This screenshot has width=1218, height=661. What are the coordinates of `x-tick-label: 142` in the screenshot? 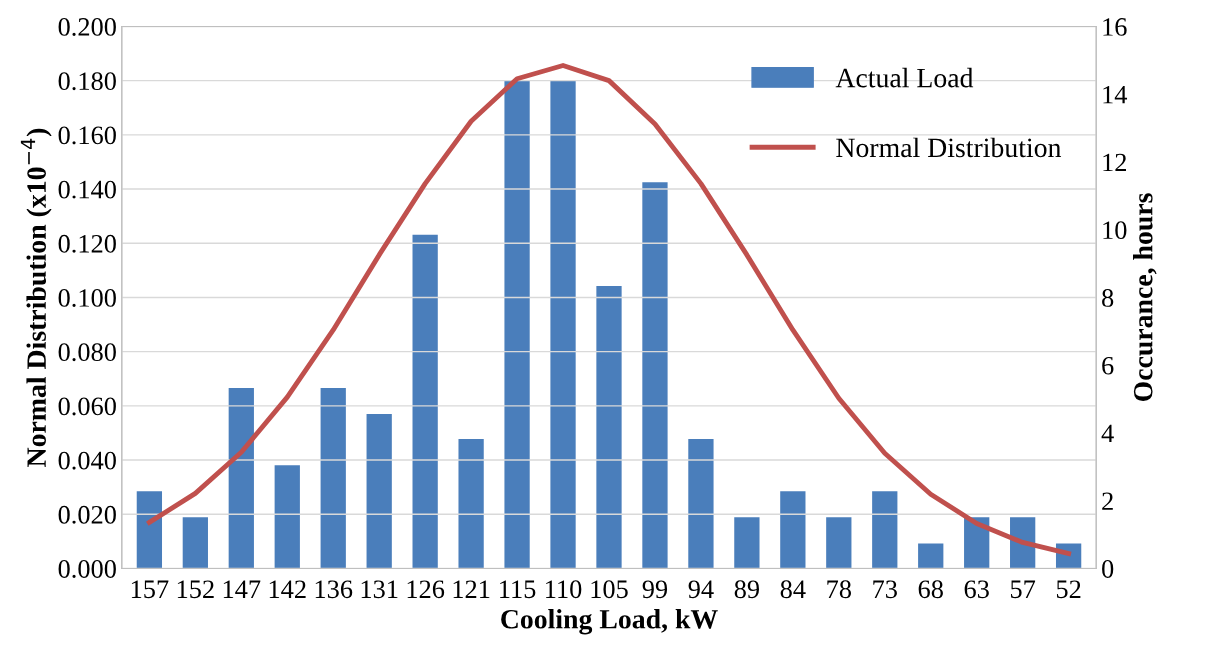 It's located at (287, 589).